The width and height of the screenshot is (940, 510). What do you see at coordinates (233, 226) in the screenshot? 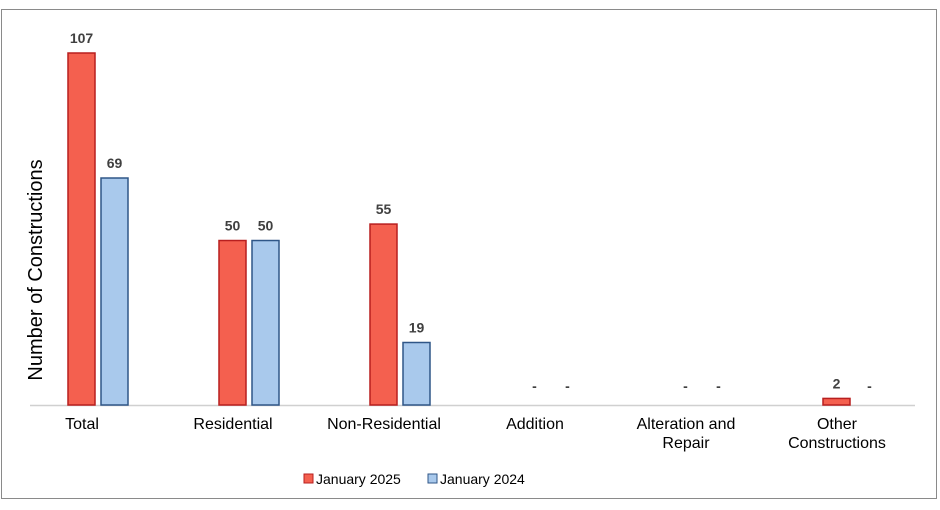
I see `data-label-jan-2025-1: 50` at bounding box center [233, 226].